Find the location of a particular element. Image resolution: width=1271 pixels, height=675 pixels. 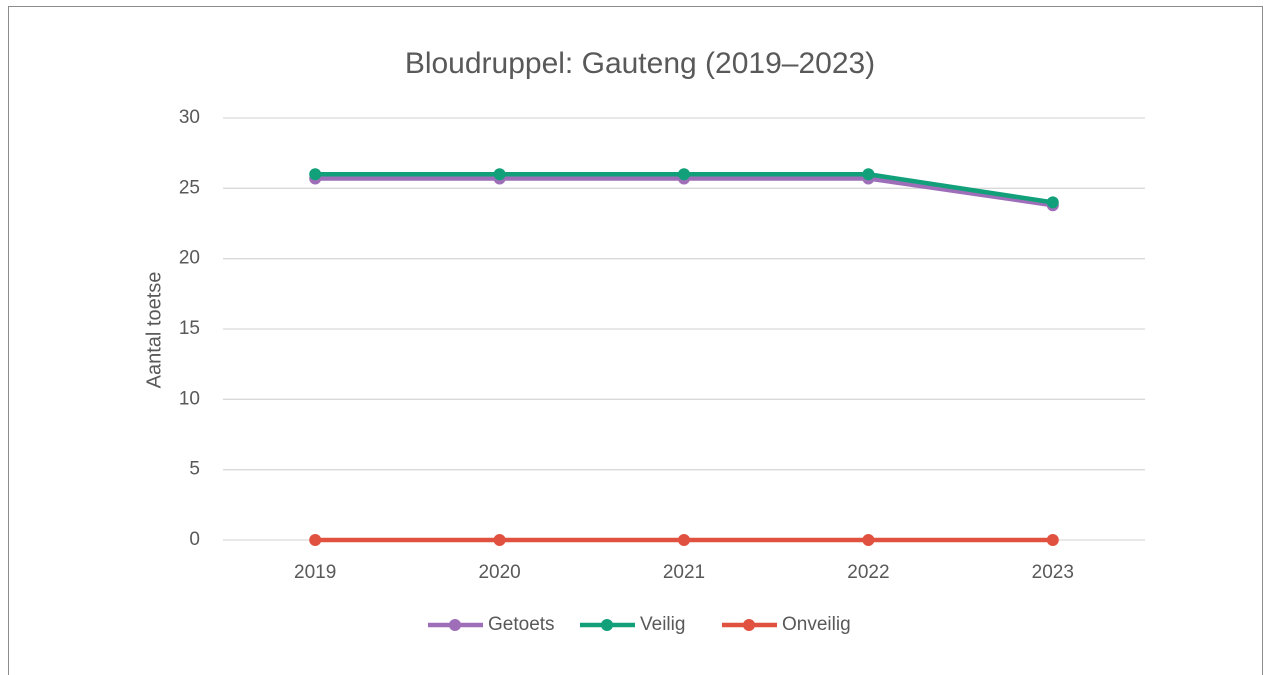

y-tick-label: 25 is located at coordinates (189, 187).